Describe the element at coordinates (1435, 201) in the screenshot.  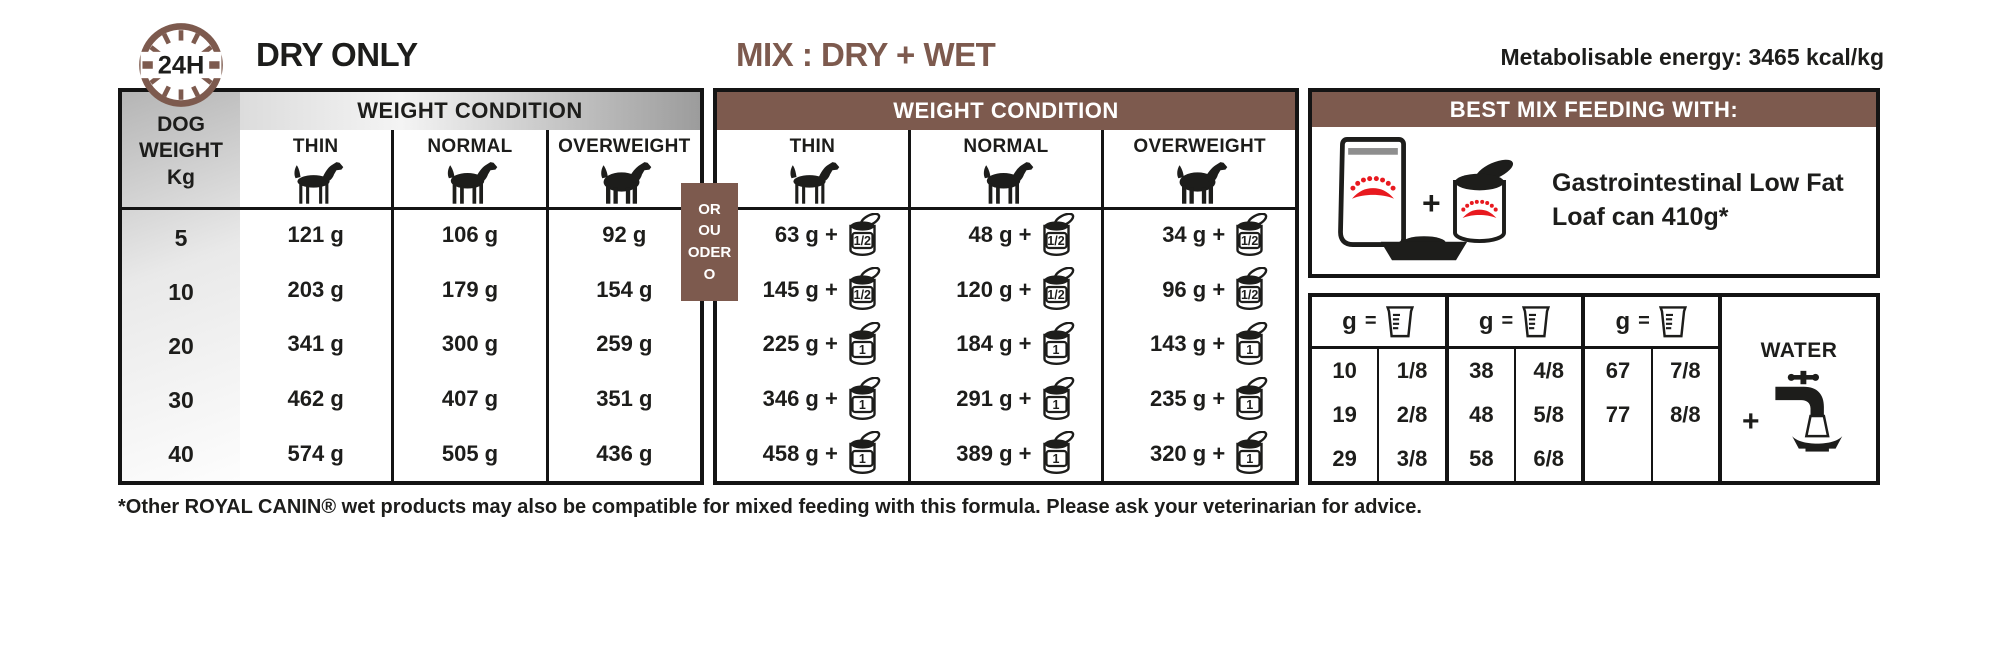
I see `mix-product-icons: +` at that location.